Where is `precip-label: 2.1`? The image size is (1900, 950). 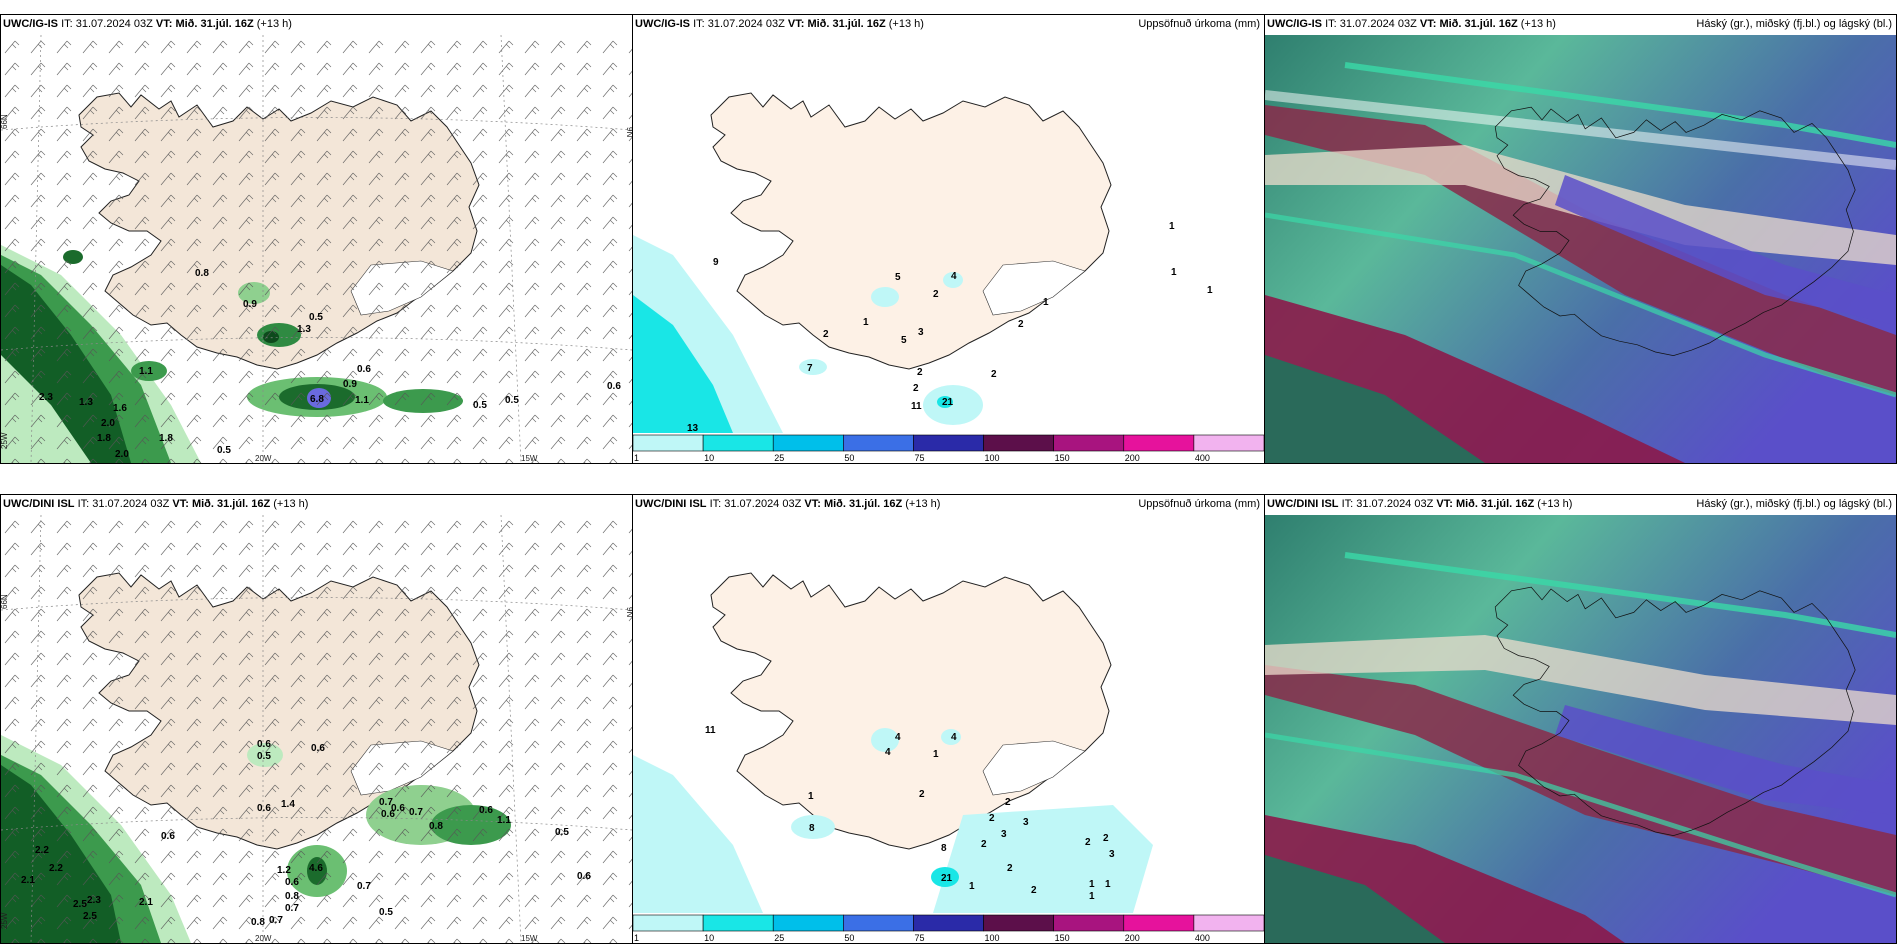 precip-label: 2.1 is located at coordinates (28, 880).